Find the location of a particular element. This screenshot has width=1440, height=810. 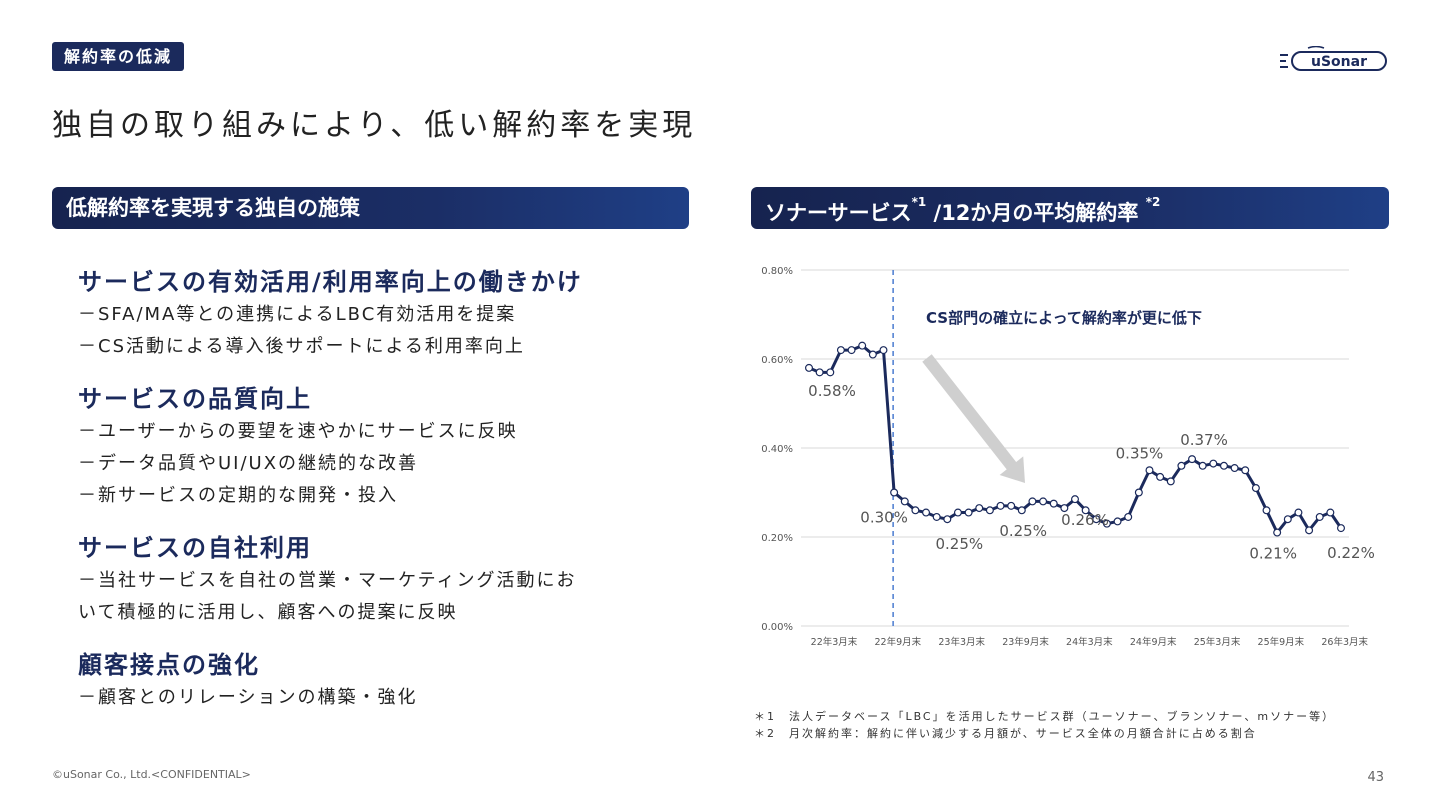

section-tag: 解約率の低減 is located at coordinates (118, 56).